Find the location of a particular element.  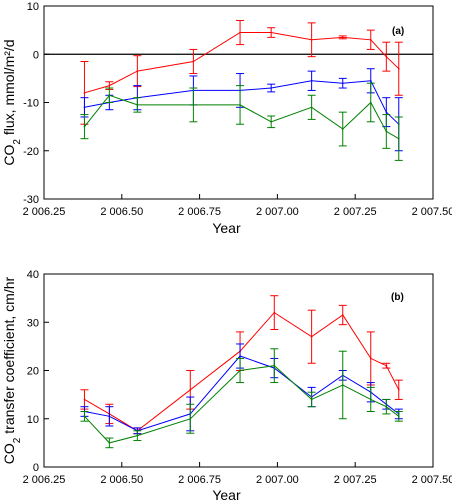

y-axis-title: CO2 flux, mmol/m²/d is located at coordinates (12, 102).